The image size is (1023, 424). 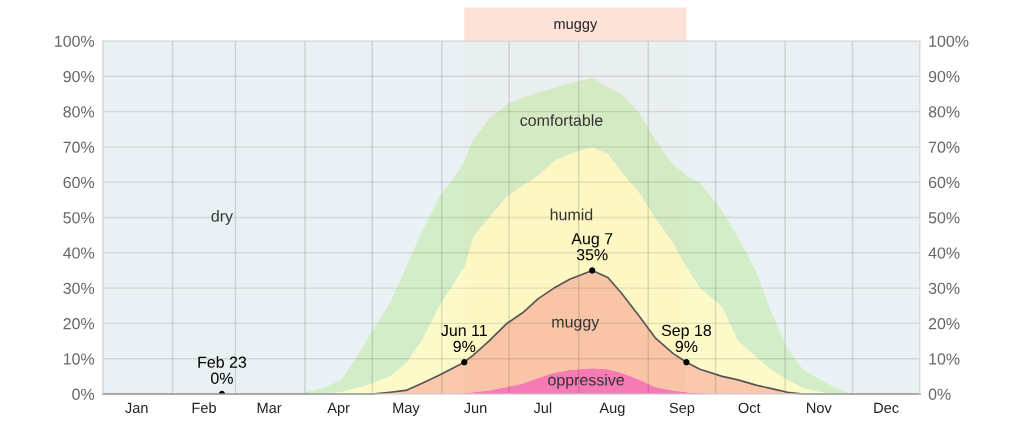 What do you see at coordinates (592, 247) in the screenshot?
I see `annotation: Aug 7 35%` at bounding box center [592, 247].